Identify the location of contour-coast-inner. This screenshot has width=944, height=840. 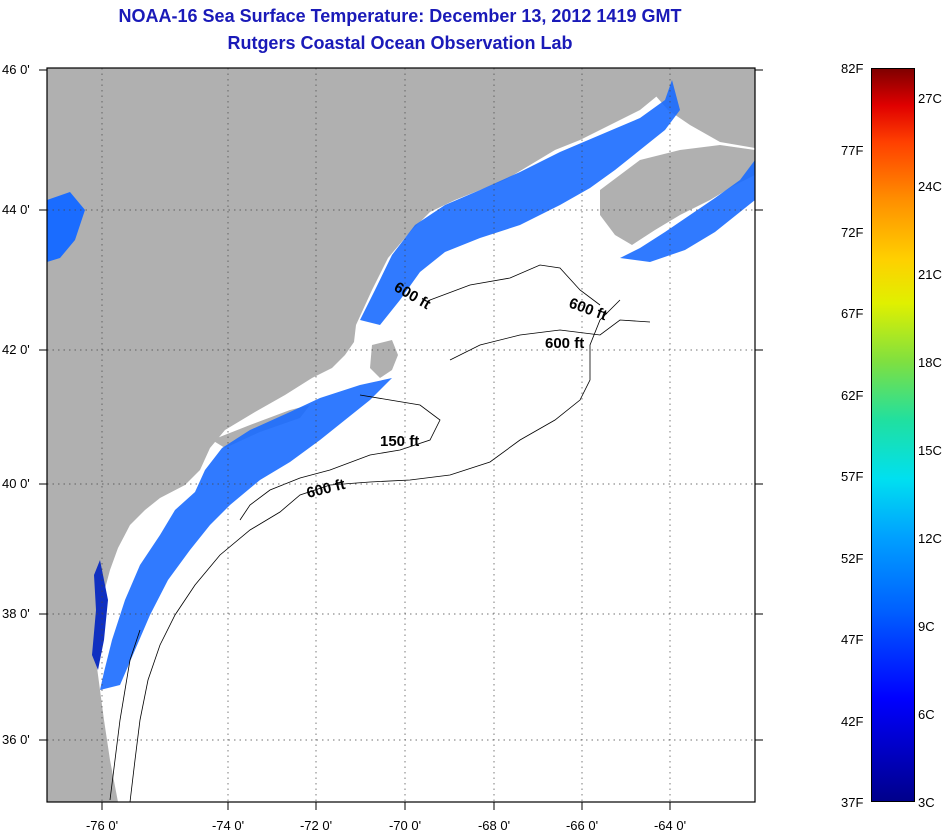
(125, 715).